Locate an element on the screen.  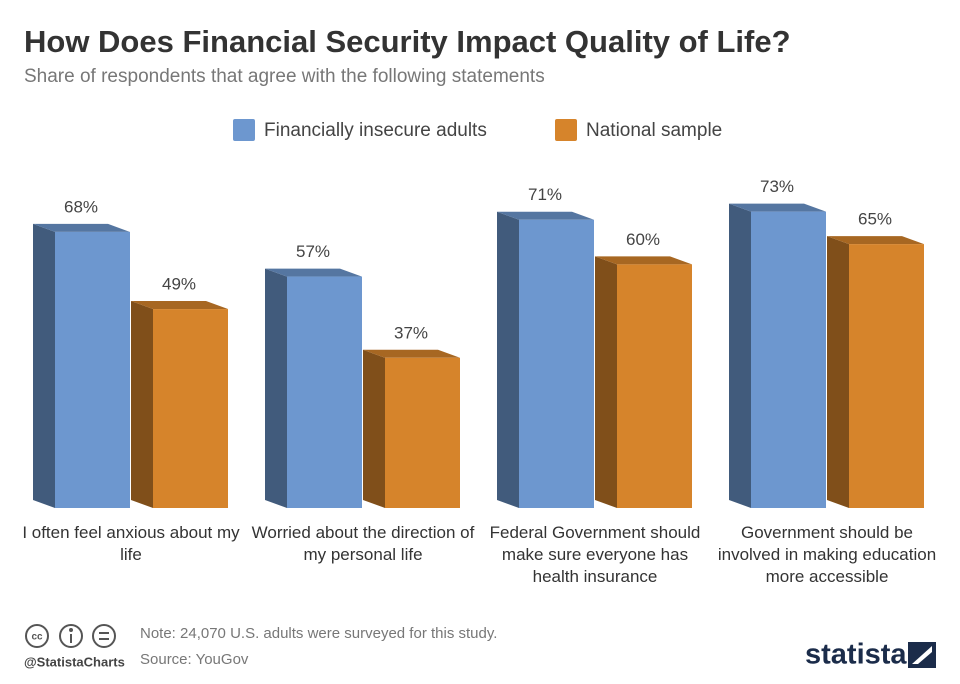
value-label: 68% is located at coordinates (81, 206).